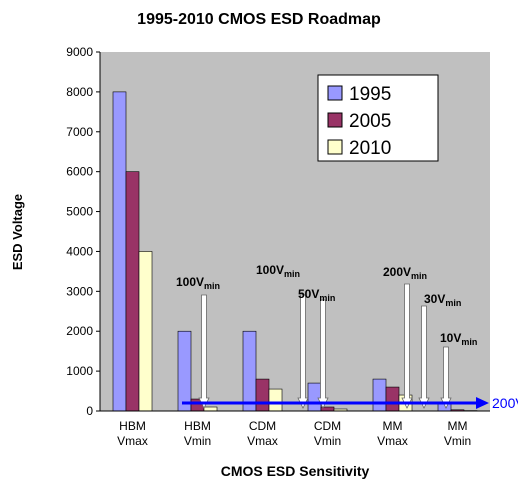 The height and width of the screenshot is (487, 518). I want to click on x-axis-label: CMOS ESD Sensitivity, so click(295, 471).